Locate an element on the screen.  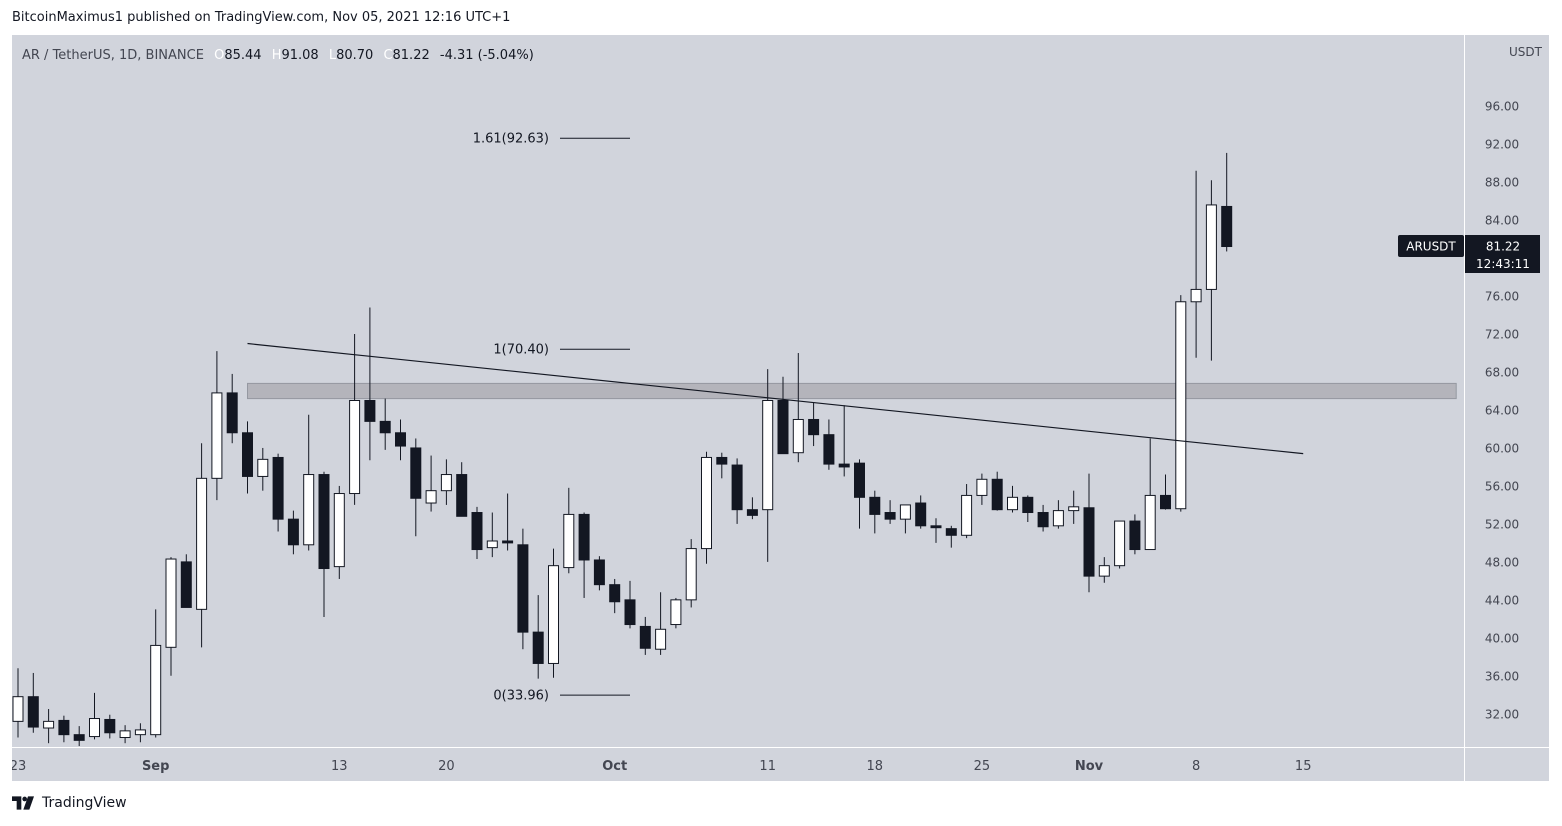
resistance-zone is located at coordinates (852, 391).